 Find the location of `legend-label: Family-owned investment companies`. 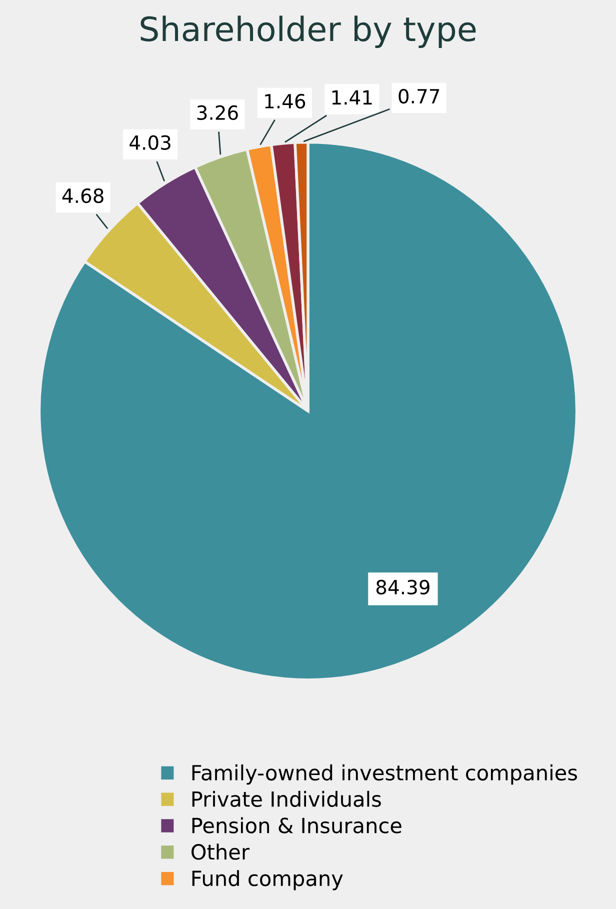

legend-label: Family-owned investment companies is located at coordinates (384, 774).